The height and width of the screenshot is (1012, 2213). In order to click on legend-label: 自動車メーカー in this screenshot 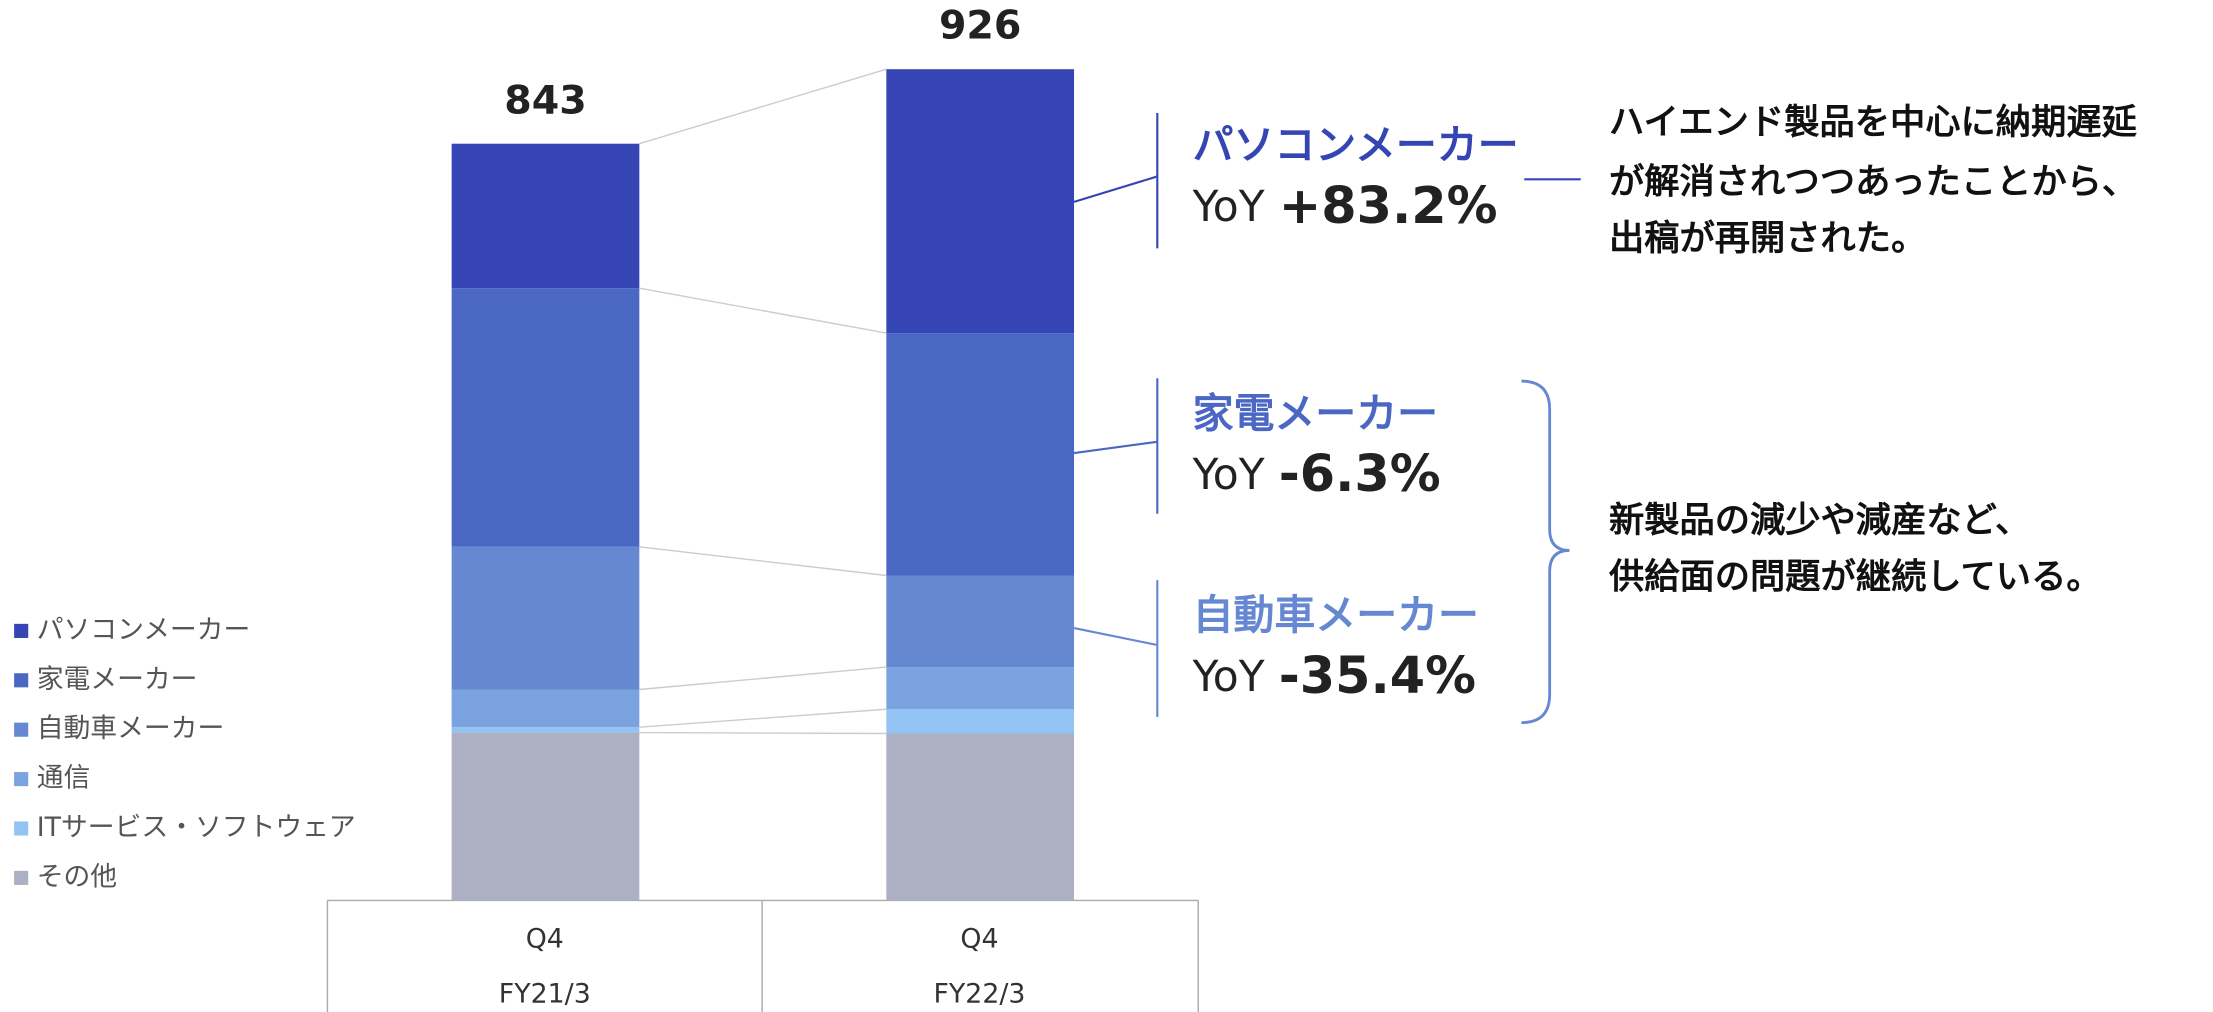, I will do `click(131, 728)`.